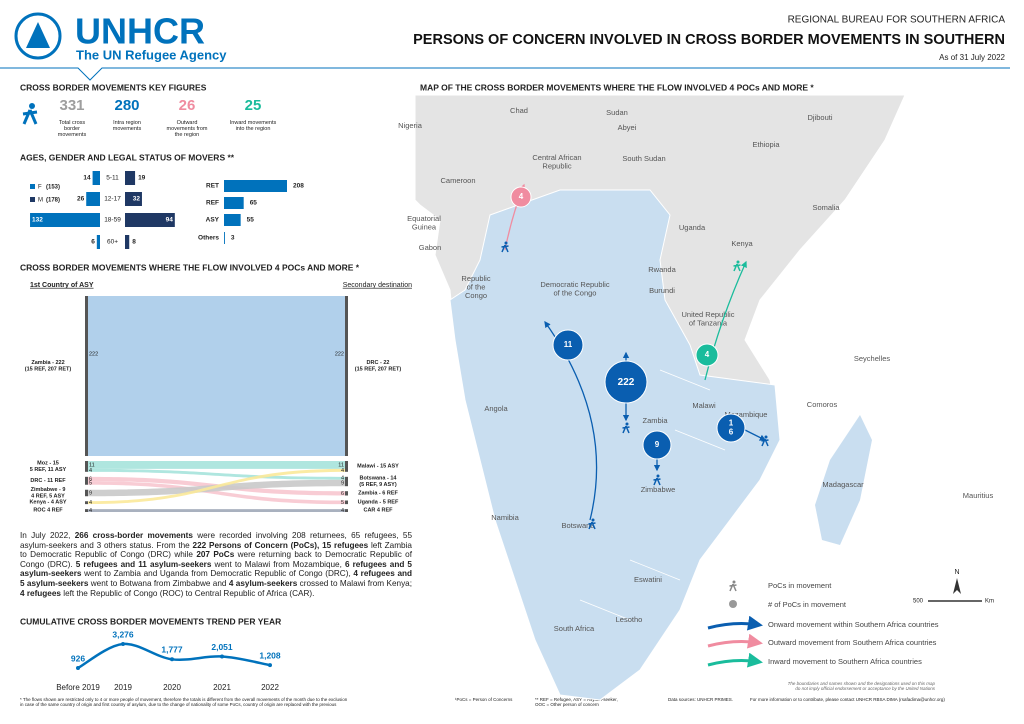 The image size is (1024, 724). Describe the element at coordinates (253, 123) in the screenshot. I see `key-figure-label-line: Inward movements` at that location.